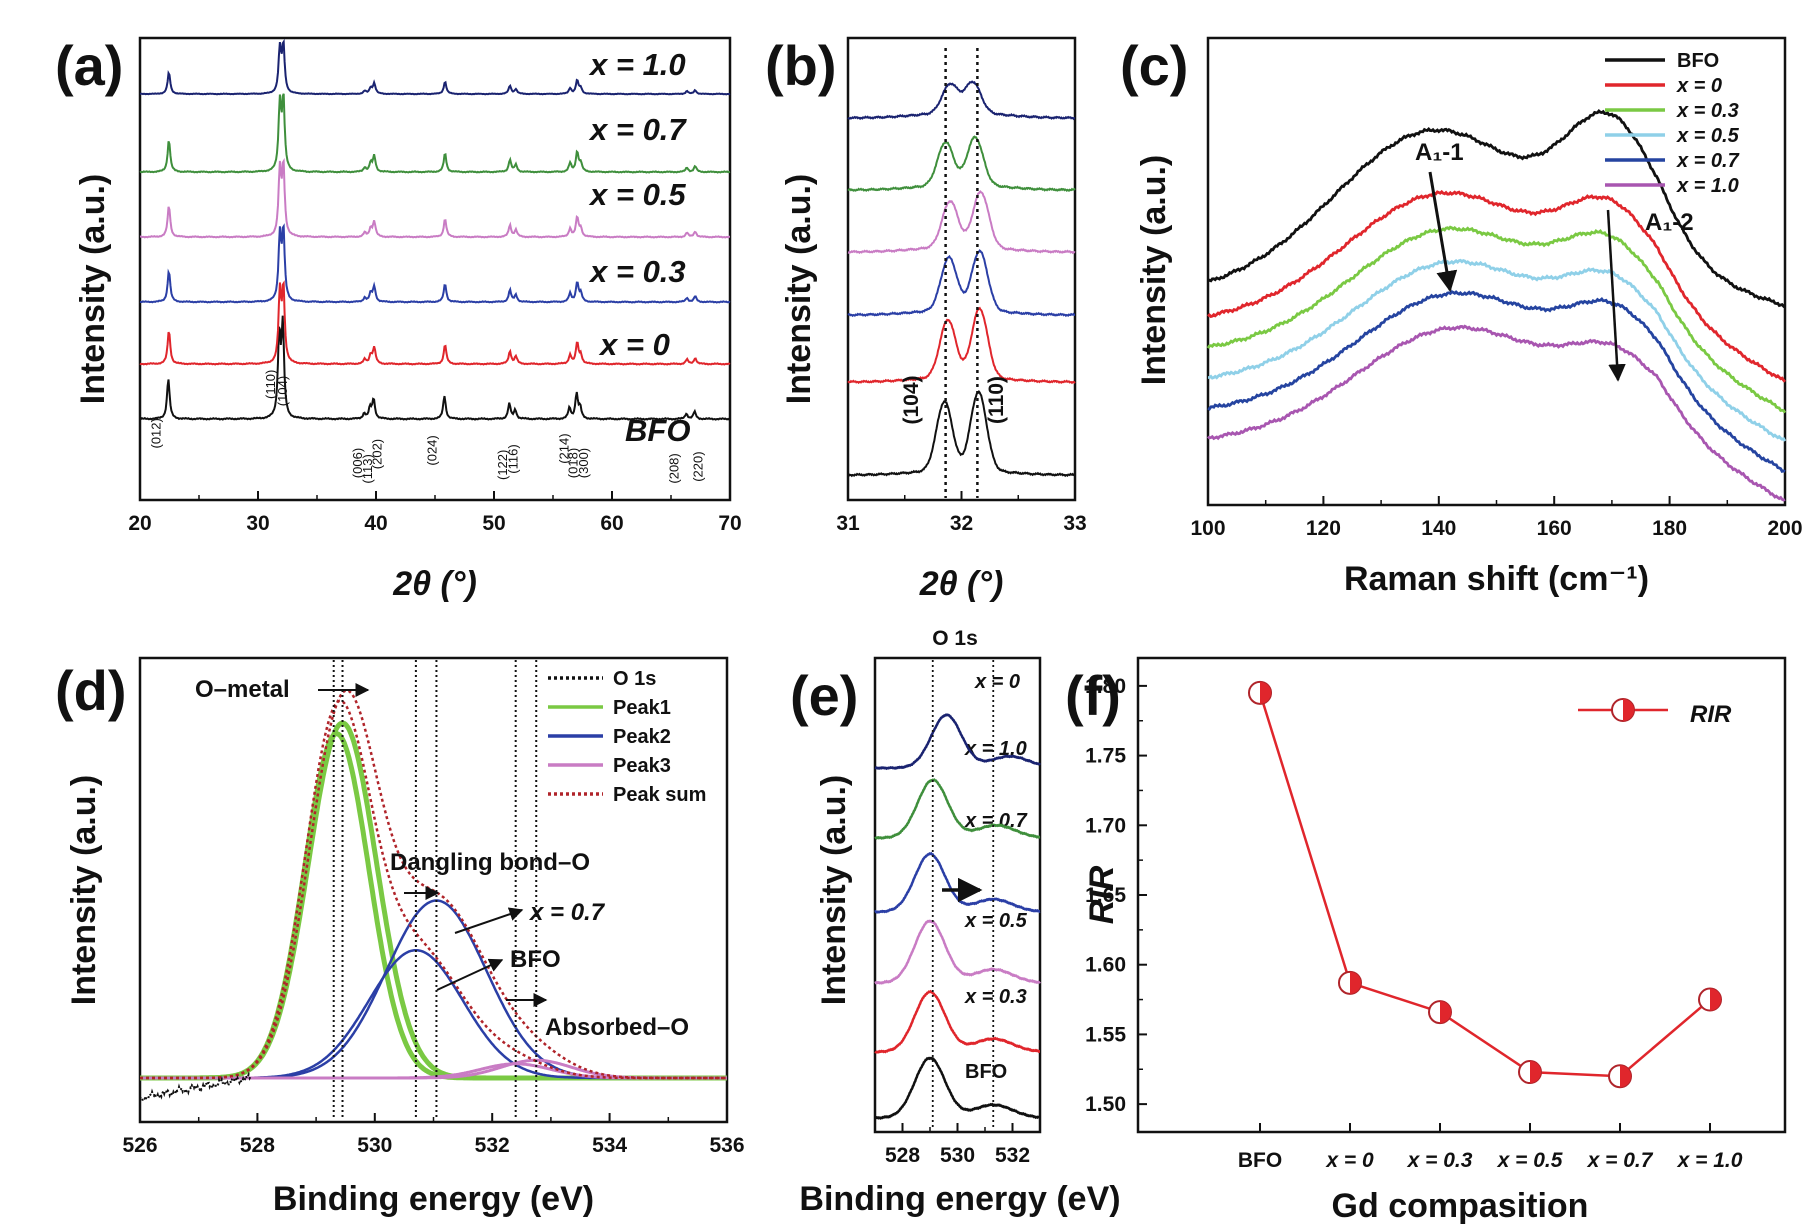 This screenshot has width=1816, height=1229. Describe the element at coordinates (1105, 1034) in the screenshot. I see `panel-f-y-tick-label: 1.55` at that location.